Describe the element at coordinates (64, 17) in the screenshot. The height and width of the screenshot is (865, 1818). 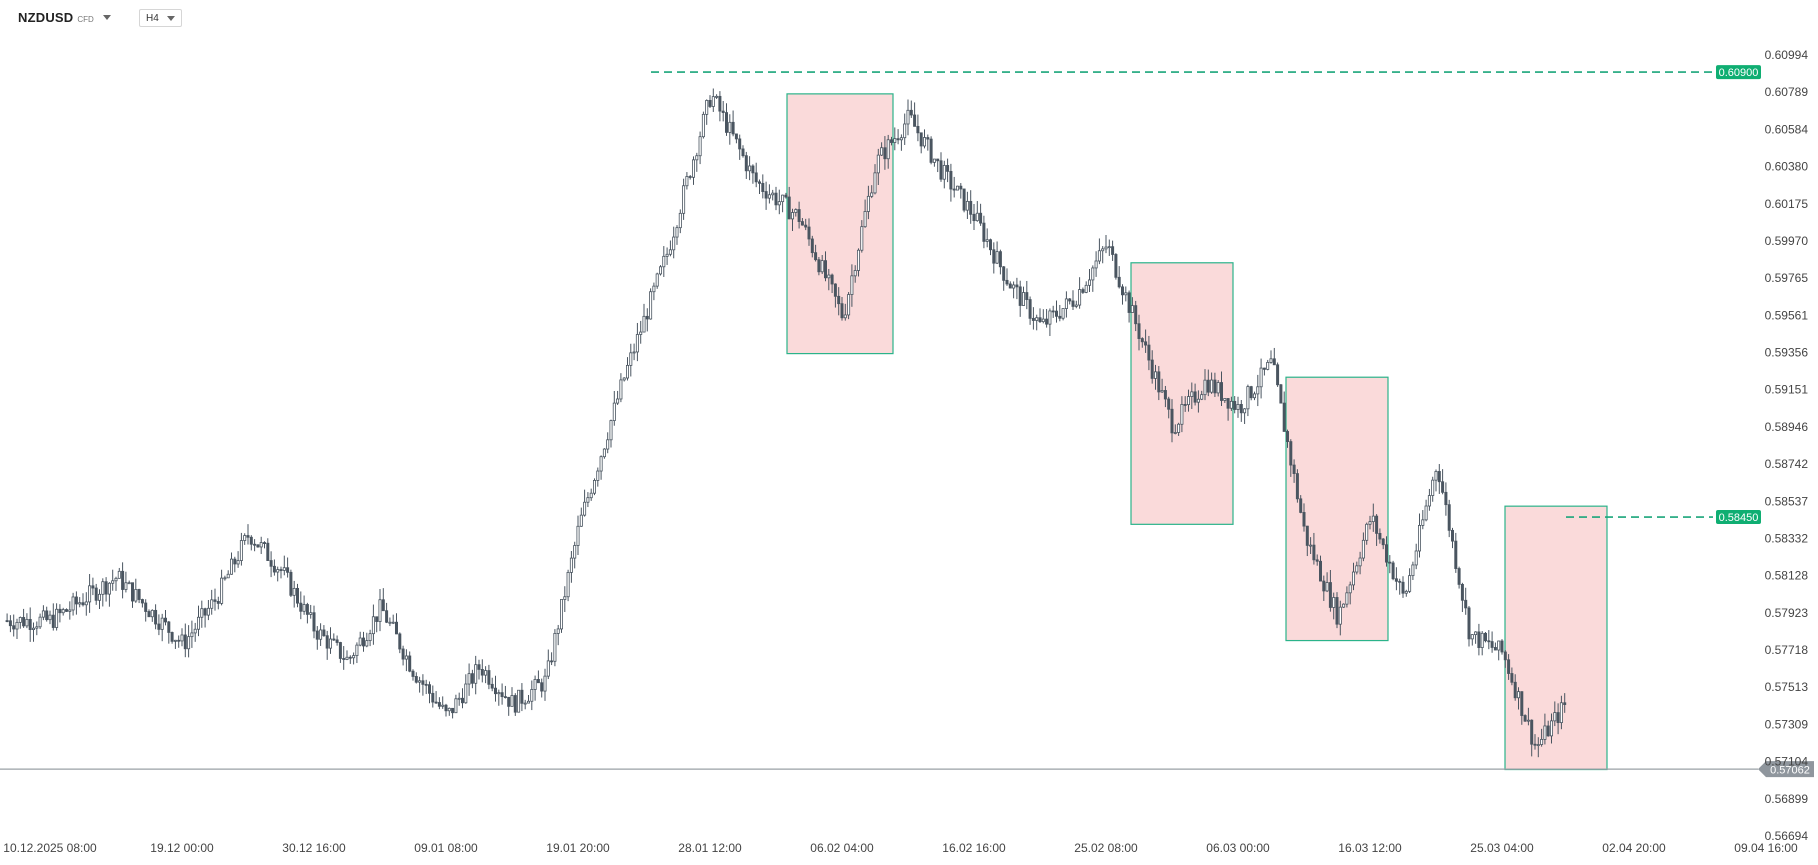
I see `symbol-selector: NZDUSD CFD` at that location.